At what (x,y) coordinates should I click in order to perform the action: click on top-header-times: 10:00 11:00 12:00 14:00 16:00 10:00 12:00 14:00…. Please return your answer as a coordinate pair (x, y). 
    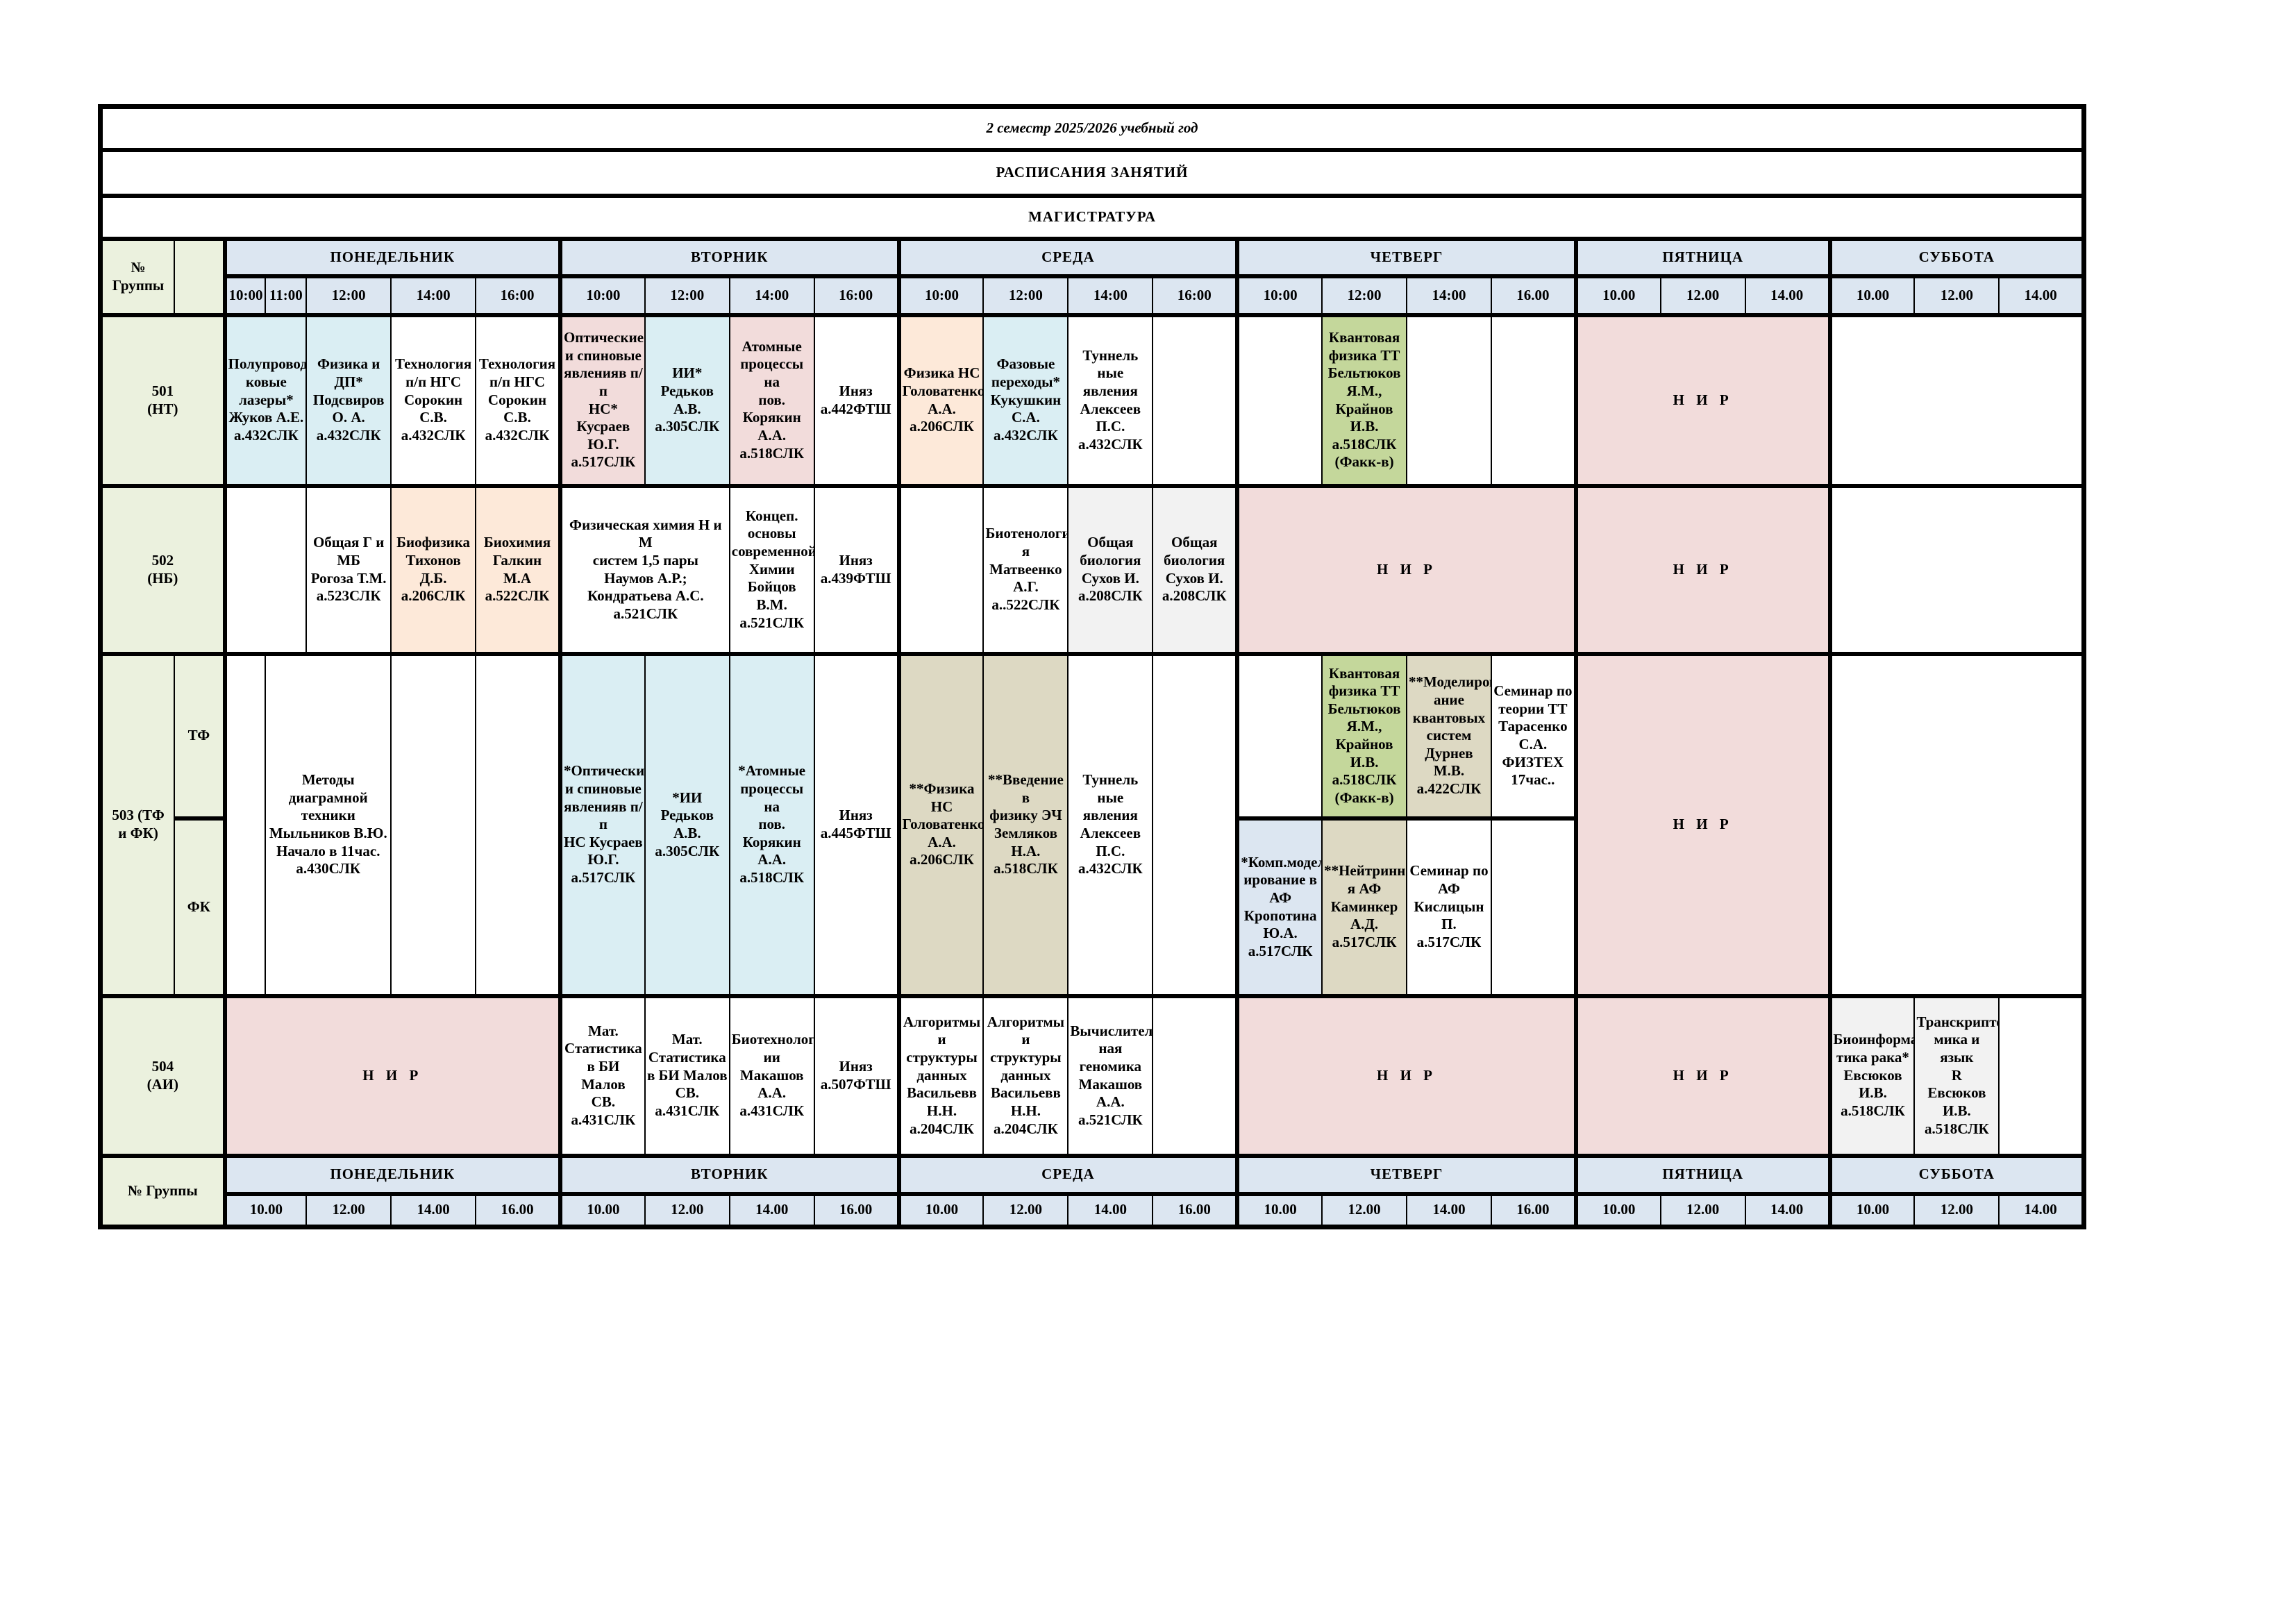
    Looking at the image, I should click on (1093, 295).